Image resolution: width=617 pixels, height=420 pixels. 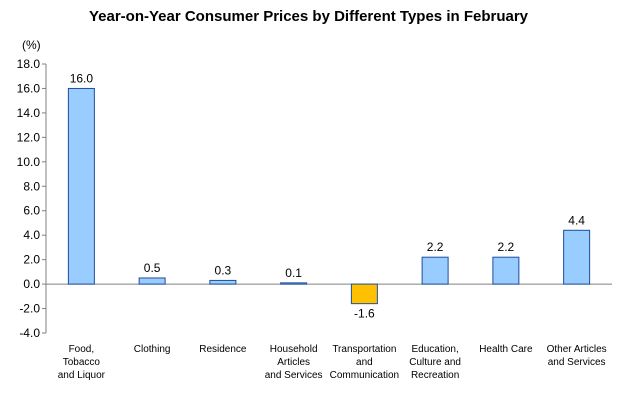 I want to click on x-category-label: Communication, so click(x=364, y=375).